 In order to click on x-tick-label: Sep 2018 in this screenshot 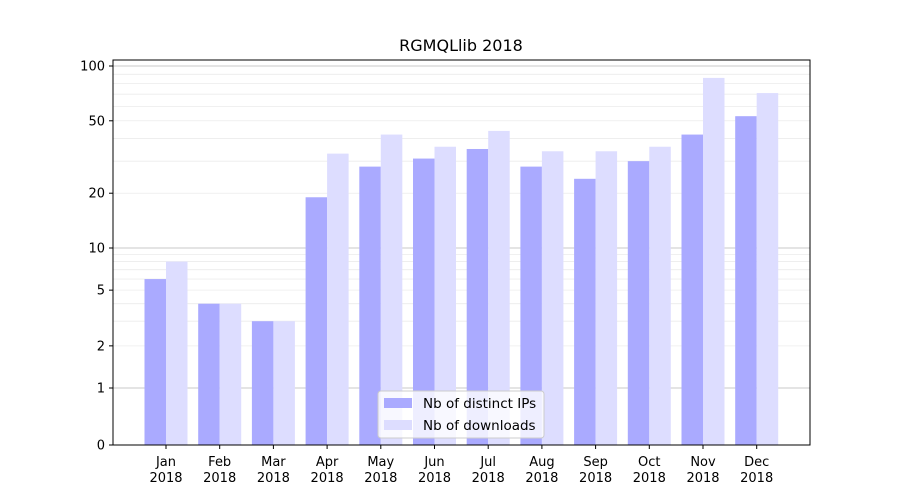, I will do `click(595, 470)`.